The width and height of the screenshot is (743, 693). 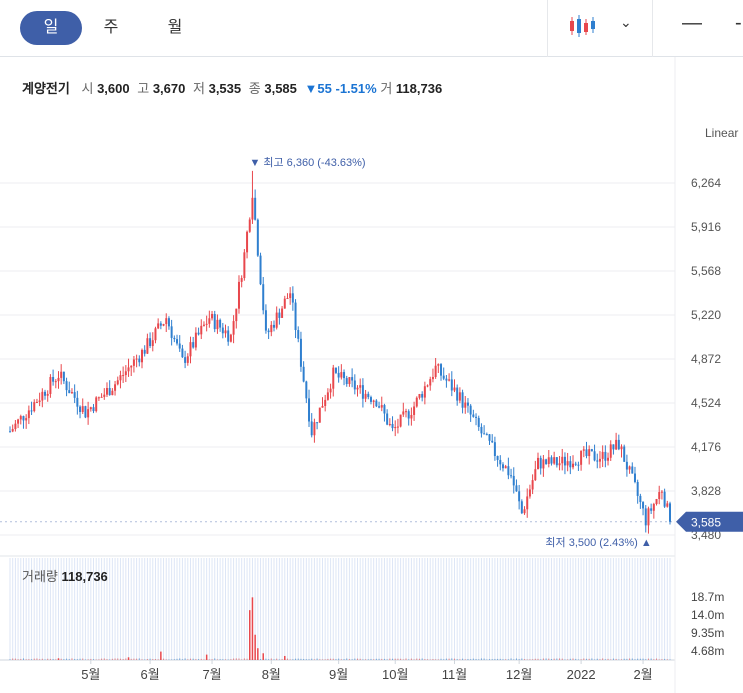 I want to click on volume-tick-label: 9.35m, so click(x=707, y=633).